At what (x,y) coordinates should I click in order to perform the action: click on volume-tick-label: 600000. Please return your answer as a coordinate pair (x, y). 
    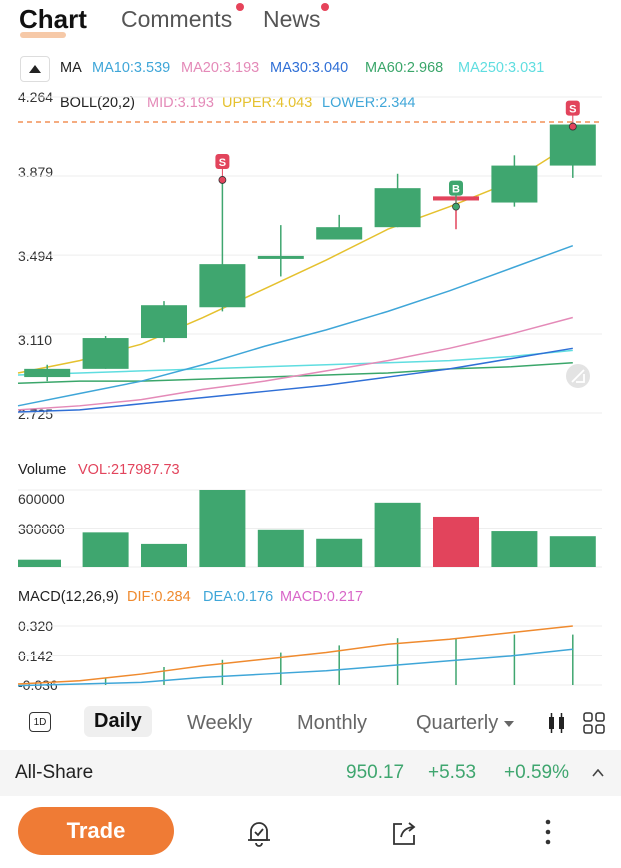
    Looking at the image, I should click on (41, 499).